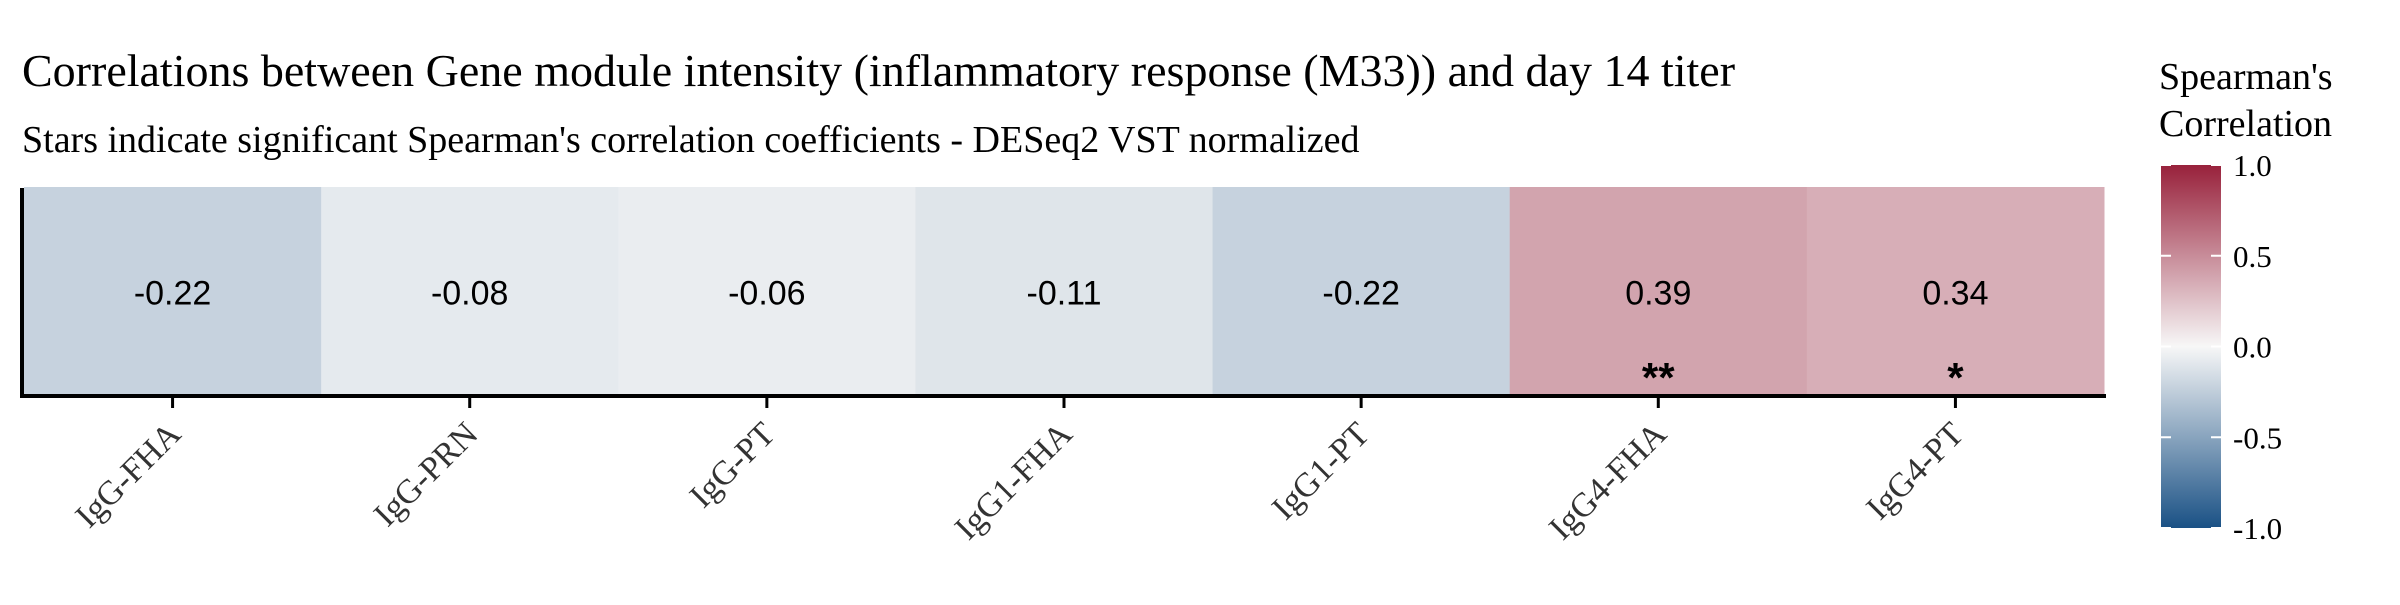 The height and width of the screenshot is (605, 2400). Describe the element at coordinates (426, 474) in the screenshot. I see `x-tick-label: IgG-PRN` at that location.